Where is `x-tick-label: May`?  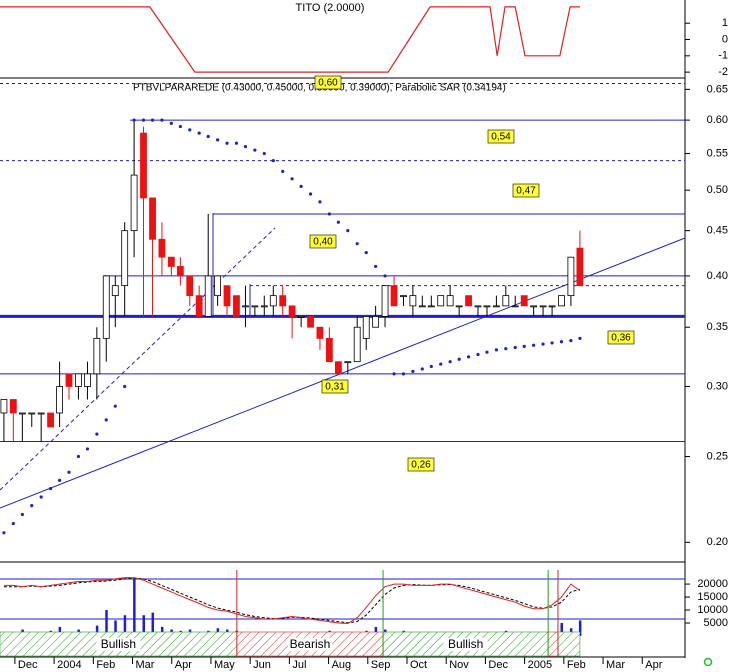
x-tick-label: May is located at coordinates (224, 665).